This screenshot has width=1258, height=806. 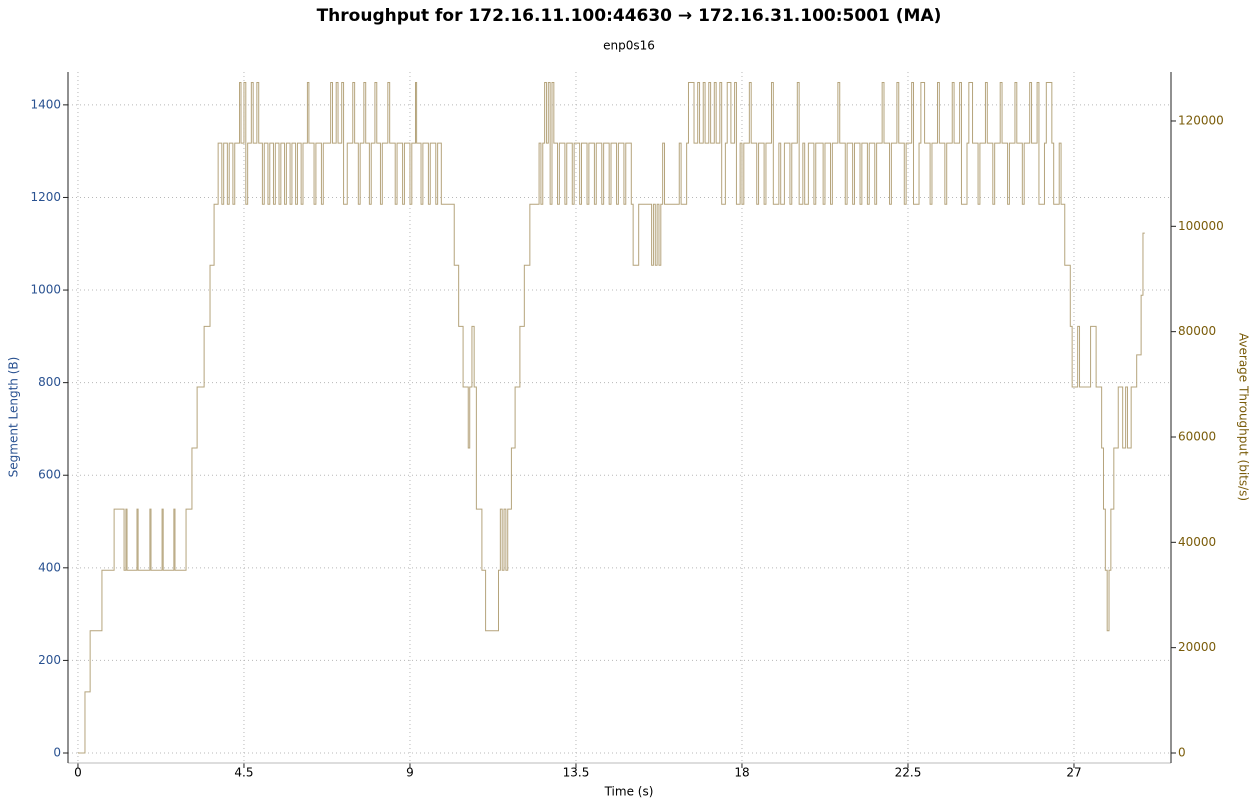 What do you see at coordinates (49, 567) in the screenshot?
I see `y-tick-label: 400` at bounding box center [49, 567].